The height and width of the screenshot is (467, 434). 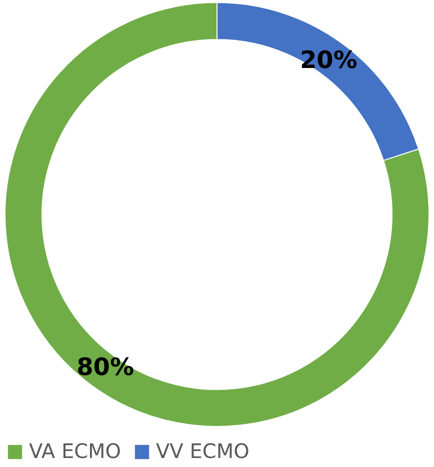 What do you see at coordinates (203, 451) in the screenshot?
I see `legend-label: VV ECMO` at bounding box center [203, 451].